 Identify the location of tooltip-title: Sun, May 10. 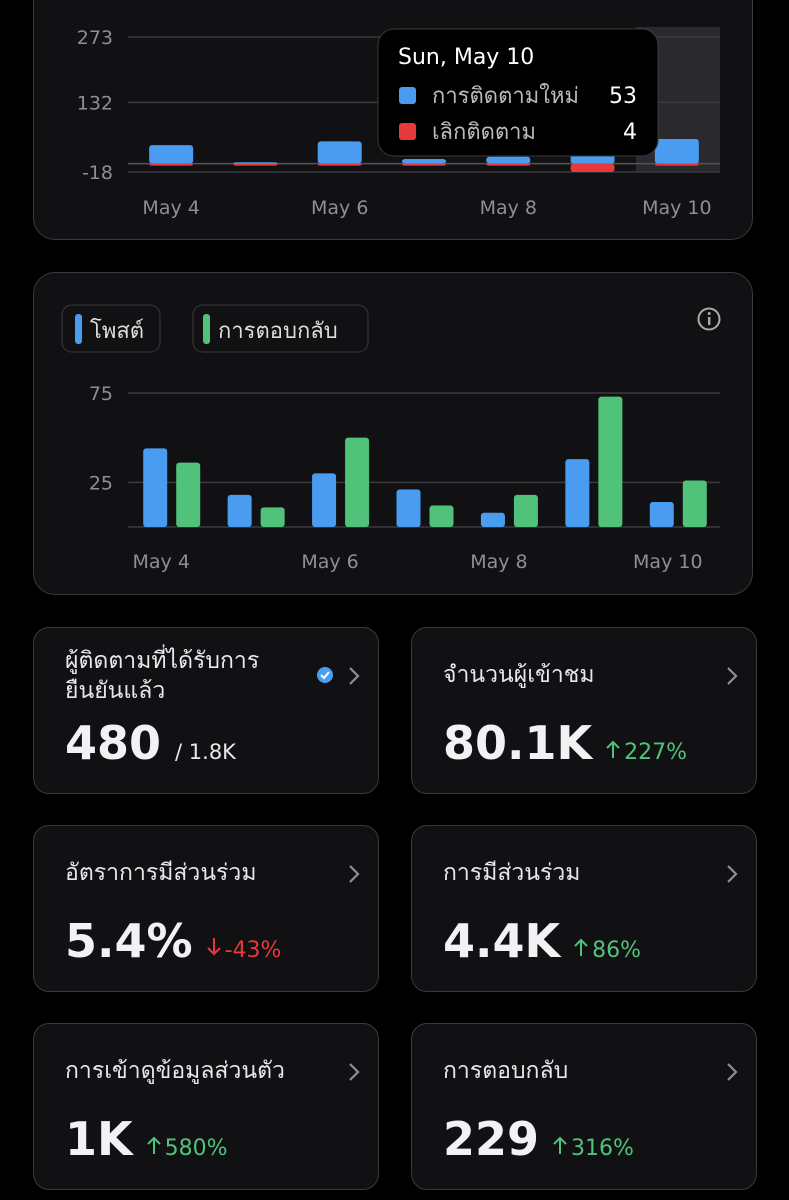
(466, 57).